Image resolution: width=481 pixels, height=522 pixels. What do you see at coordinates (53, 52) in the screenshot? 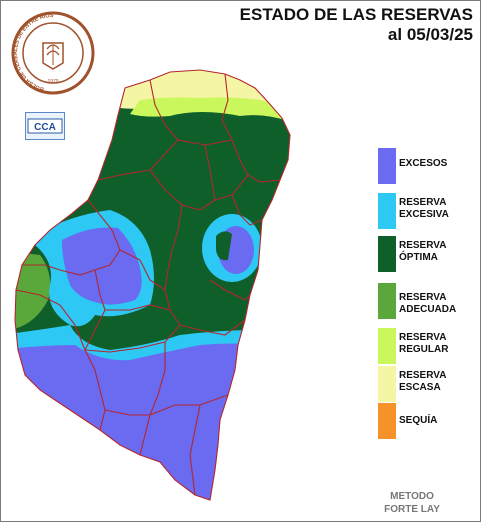
I see `bolsa-cereales-seal: BOLSA DE CEREALES DE ENTRE RÍOS 1970` at bounding box center [53, 52].